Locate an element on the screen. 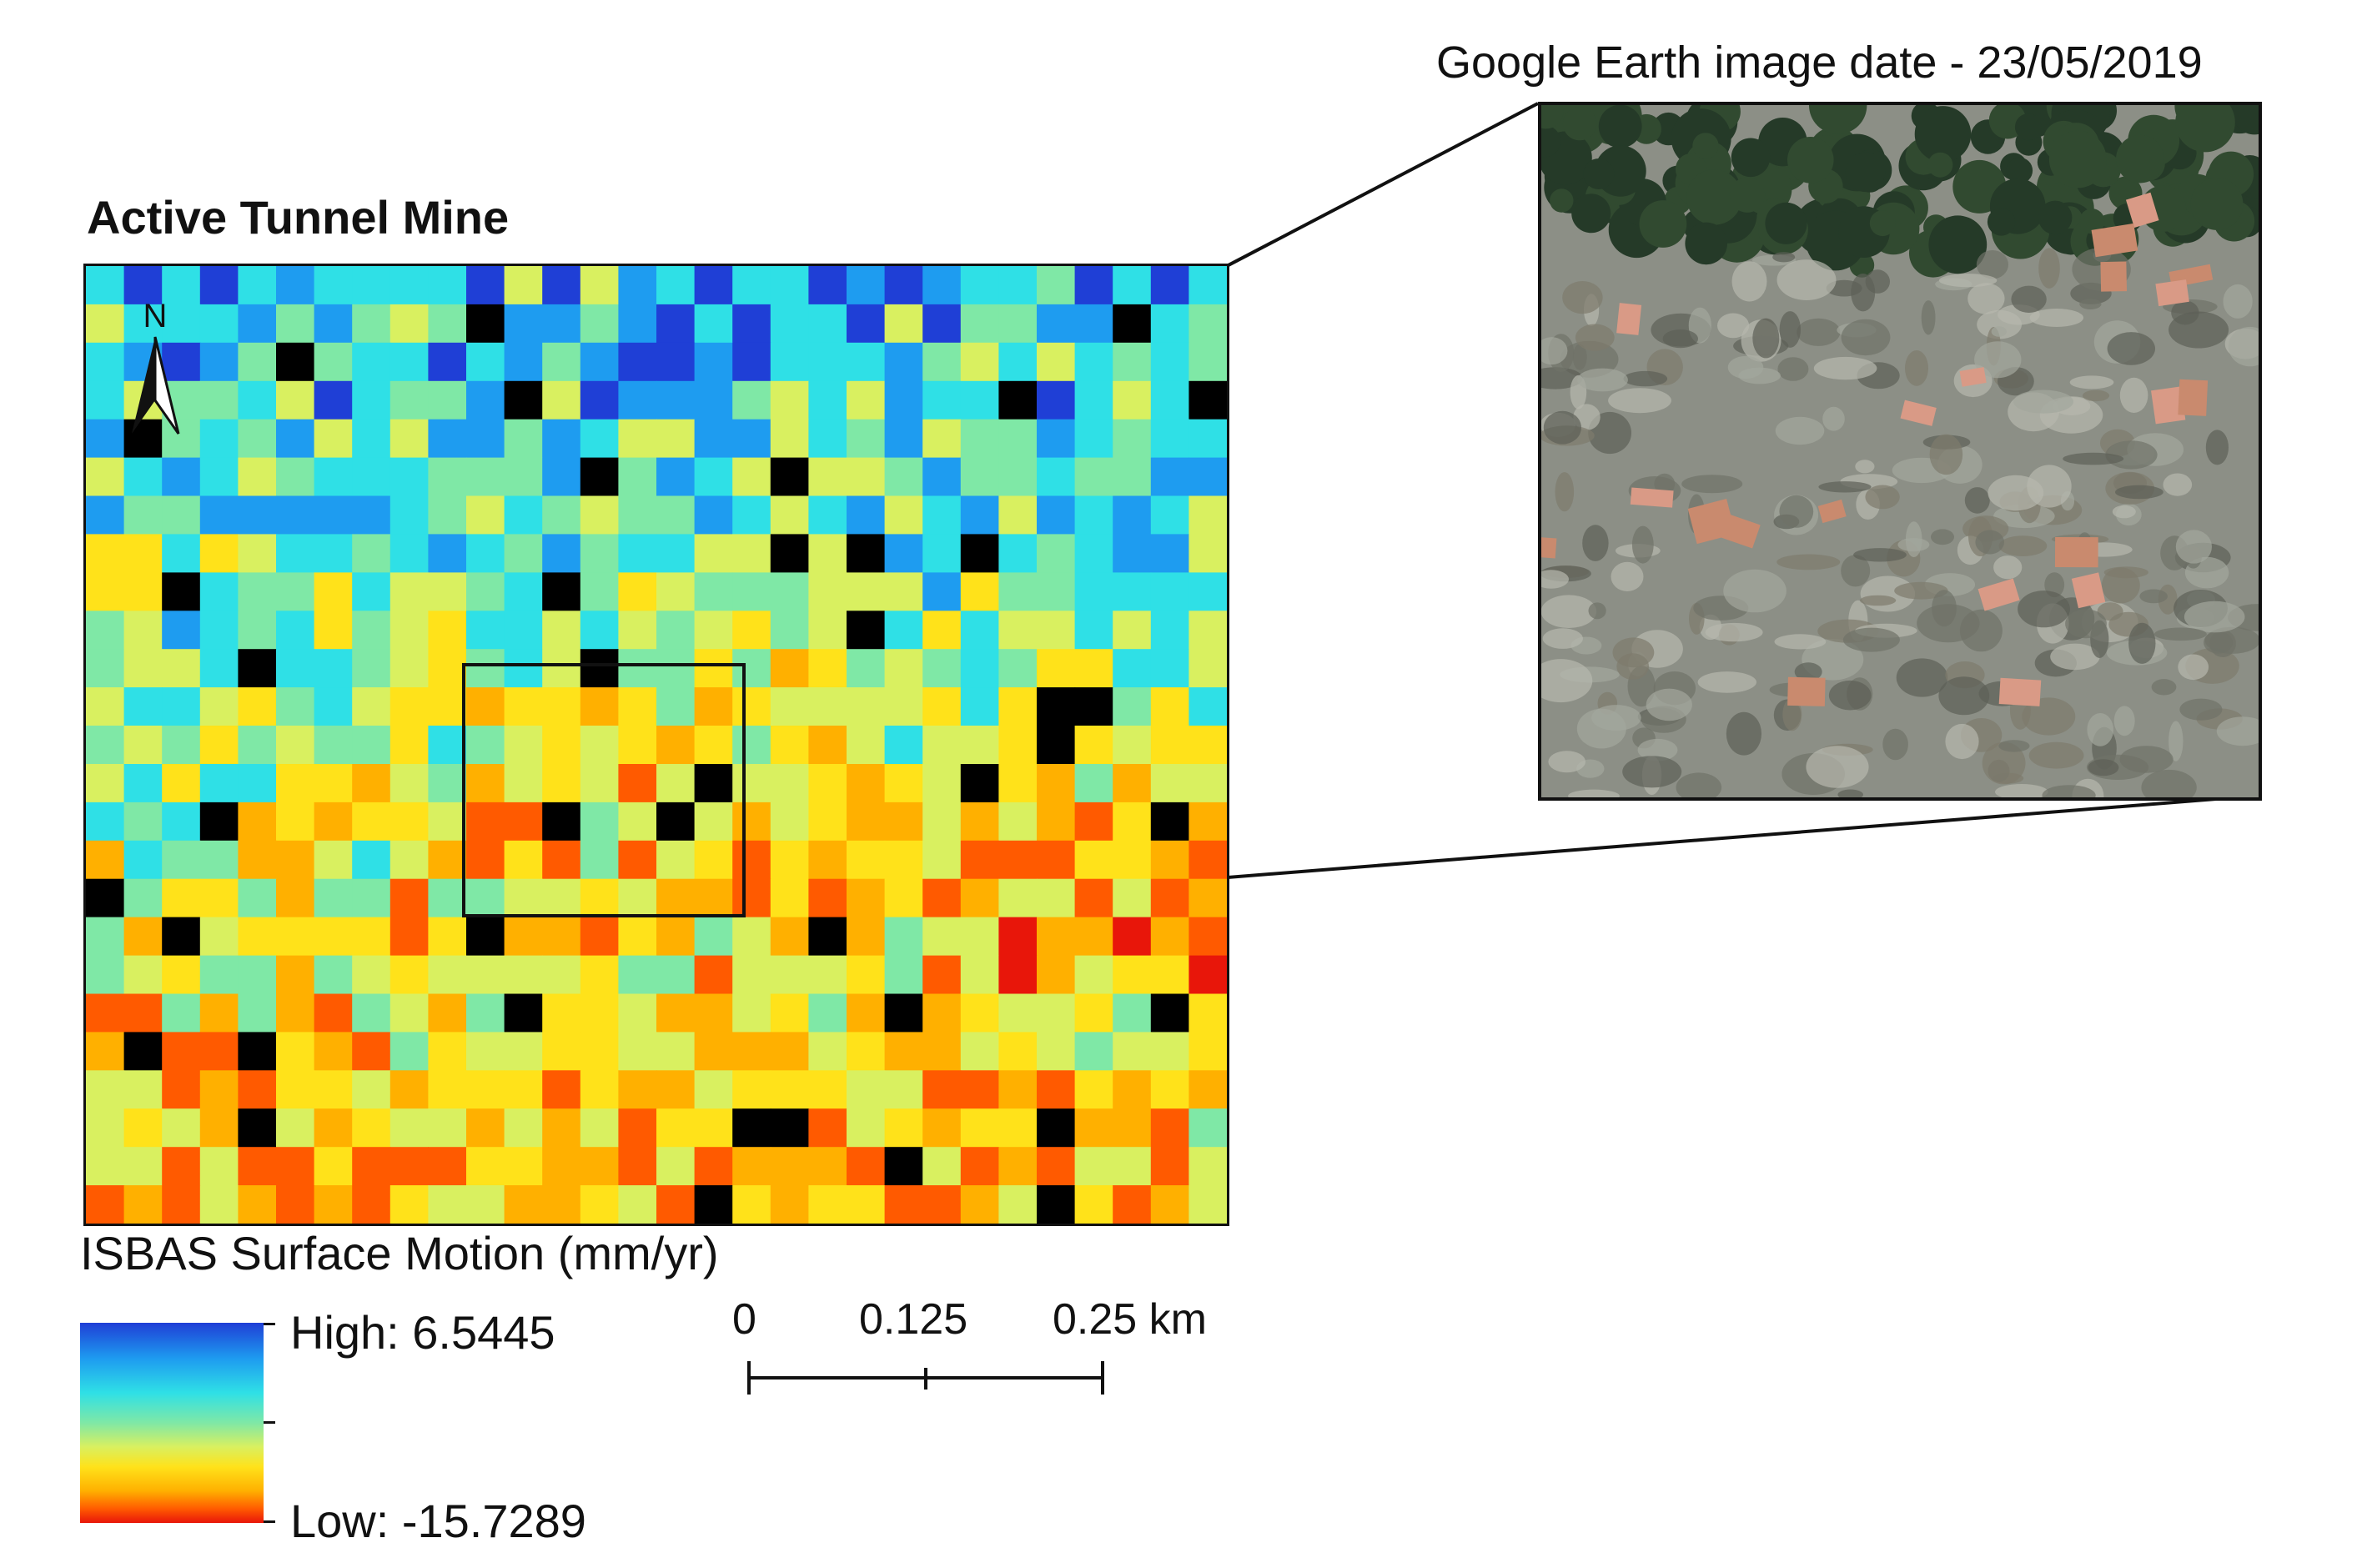  scale-bar is located at coordinates (925, 1378).